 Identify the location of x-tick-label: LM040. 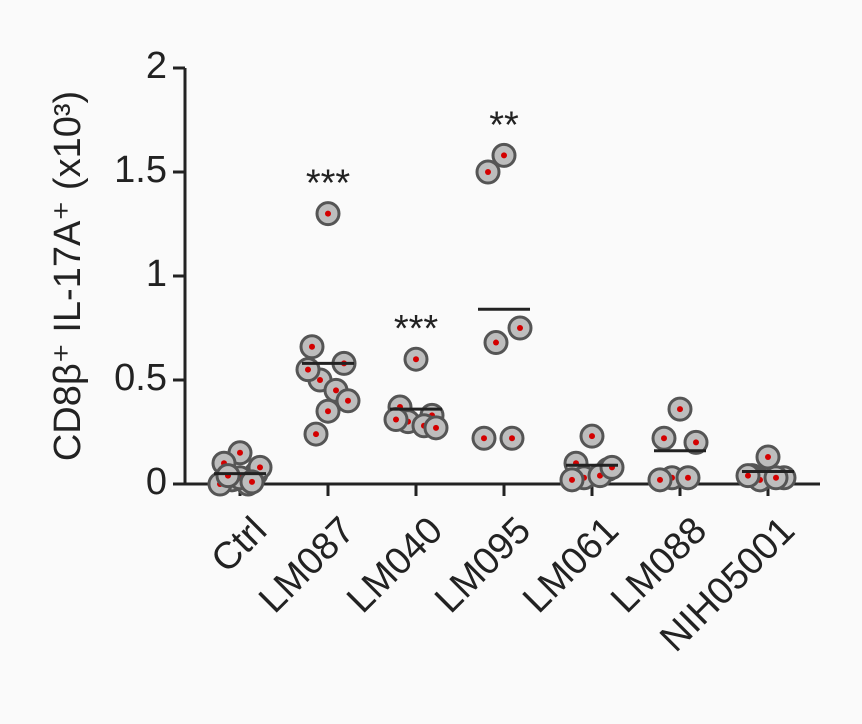
(395, 565).